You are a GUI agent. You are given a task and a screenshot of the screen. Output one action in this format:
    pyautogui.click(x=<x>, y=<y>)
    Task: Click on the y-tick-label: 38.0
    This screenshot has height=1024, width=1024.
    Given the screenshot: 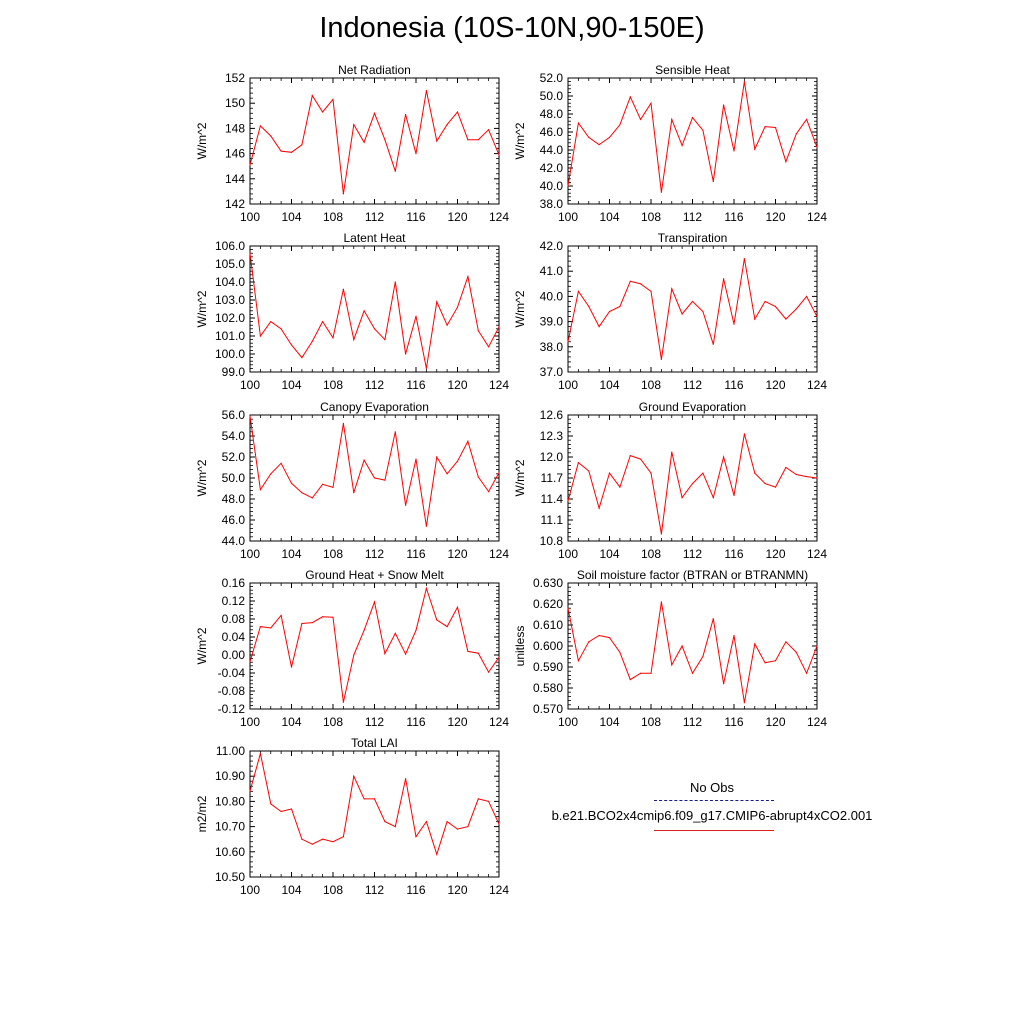 What is the action you would take?
    pyautogui.click(x=552, y=204)
    